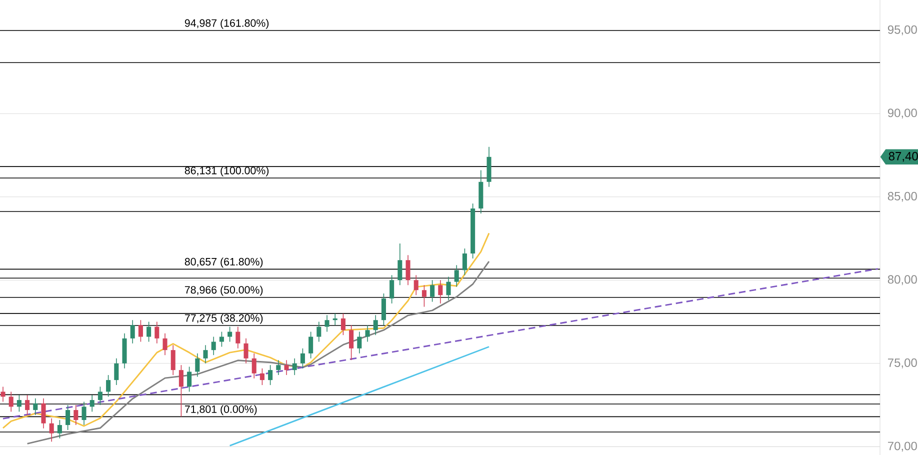 The width and height of the screenshot is (918, 455). I want to click on y-tick-label: 75,00, so click(902, 363).